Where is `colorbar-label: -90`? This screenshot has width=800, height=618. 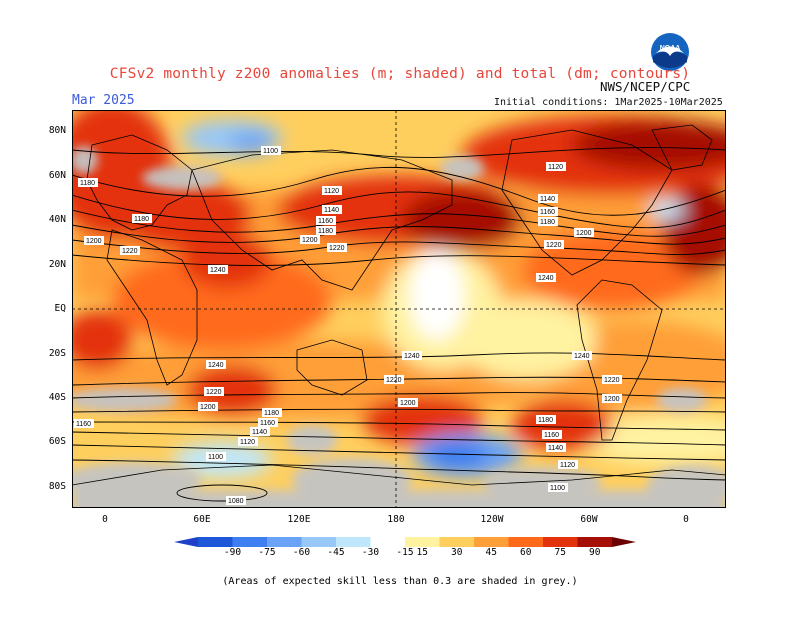 colorbar-label: -90 is located at coordinates (232, 552).